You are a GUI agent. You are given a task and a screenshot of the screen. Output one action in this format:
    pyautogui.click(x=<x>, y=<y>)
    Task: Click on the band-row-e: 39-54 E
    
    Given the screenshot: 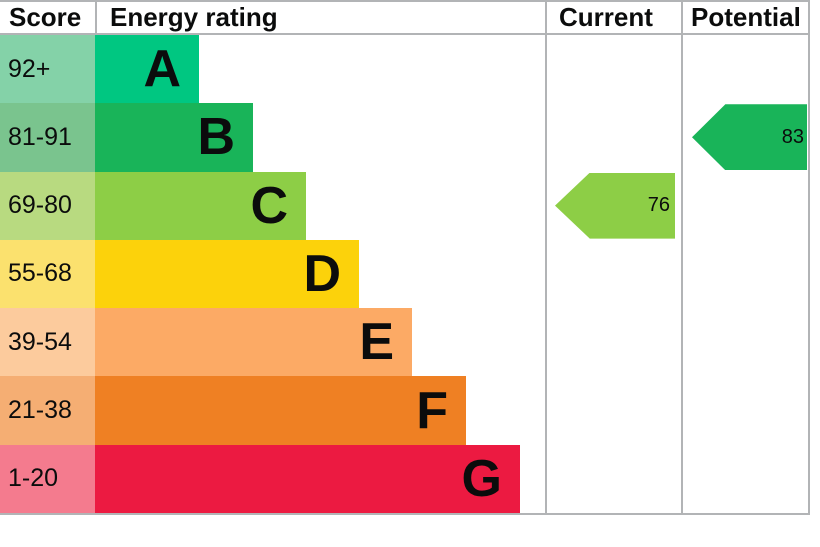 What is the action you would take?
    pyautogui.click(x=272, y=342)
    